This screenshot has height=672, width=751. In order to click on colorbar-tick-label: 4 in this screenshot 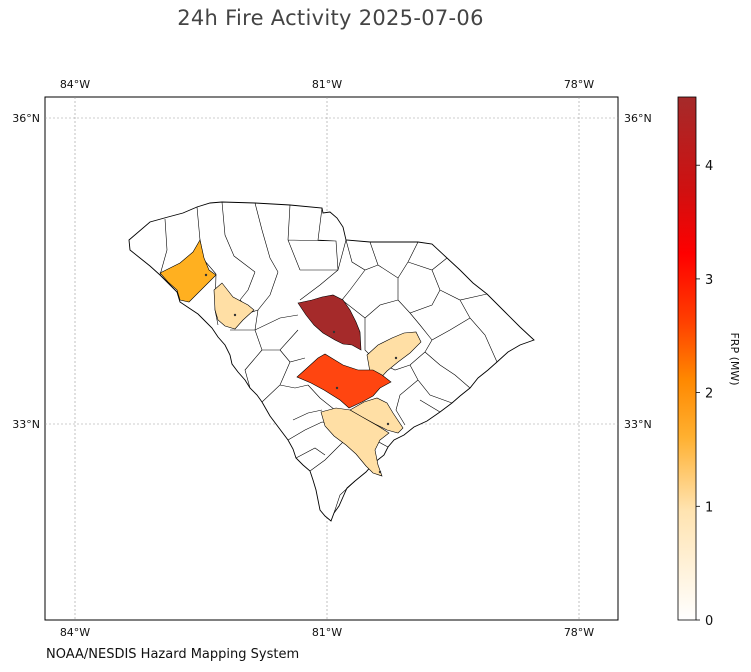, I will do `click(709, 166)`.